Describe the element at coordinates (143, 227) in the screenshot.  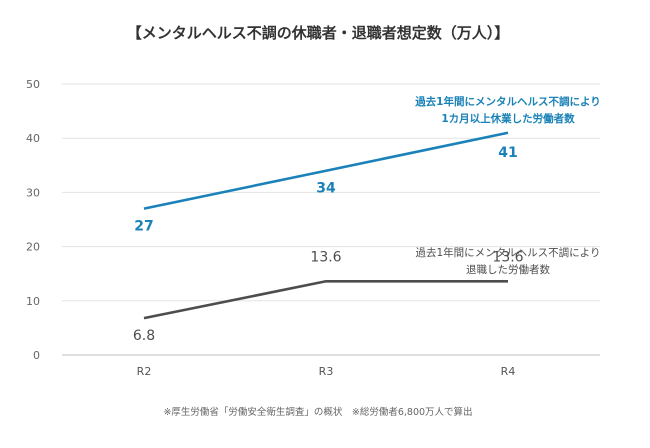
I see `data-label: 27` at that location.